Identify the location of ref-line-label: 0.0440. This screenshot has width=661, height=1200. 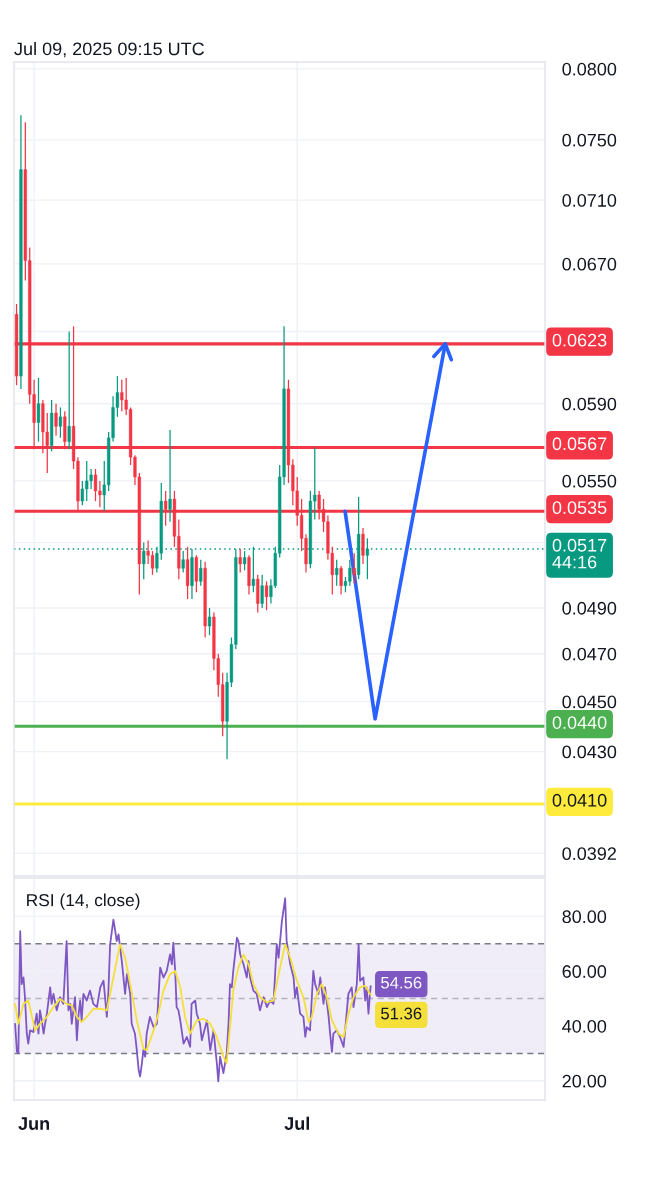
(579, 722).